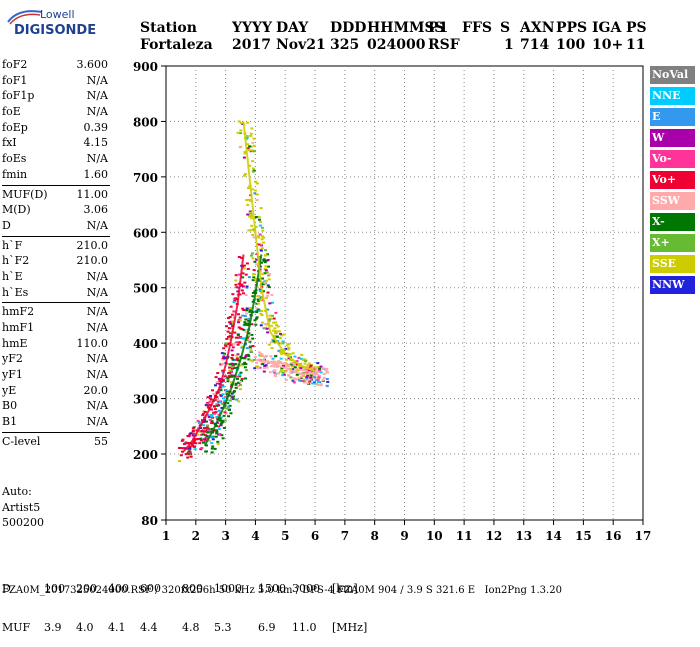 This screenshot has height=647, width=700. Describe the element at coordinates (15, 343) in the screenshot. I see `param-key: hmE` at that location.